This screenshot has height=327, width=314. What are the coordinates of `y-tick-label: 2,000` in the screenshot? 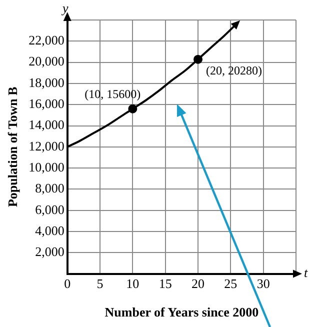 It's located at (49, 252).